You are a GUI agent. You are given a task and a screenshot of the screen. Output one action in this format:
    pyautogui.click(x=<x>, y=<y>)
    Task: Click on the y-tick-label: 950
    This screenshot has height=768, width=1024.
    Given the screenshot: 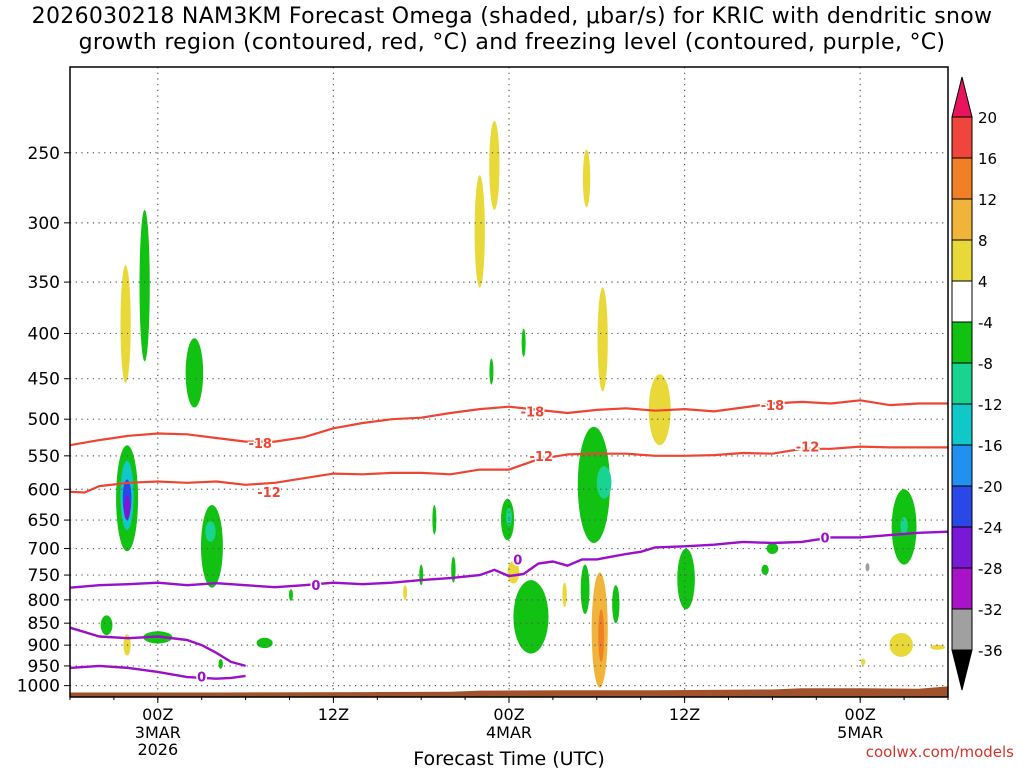 What is the action you would take?
    pyautogui.click(x=44, y=667)
    